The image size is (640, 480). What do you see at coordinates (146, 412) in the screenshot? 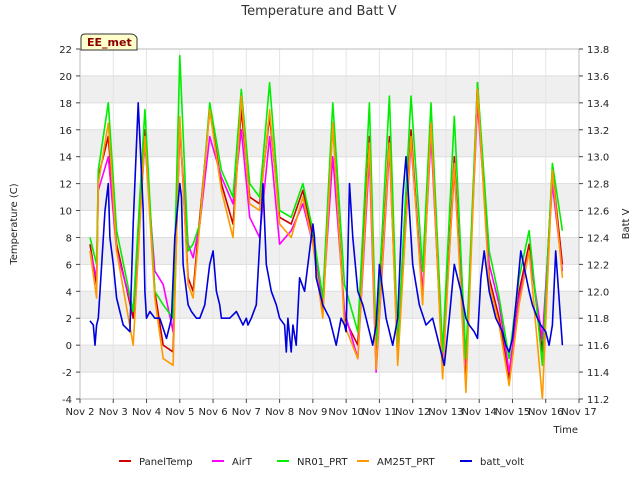
I see `x-tick-label: Nov 4` at bounding box center [146, 412].